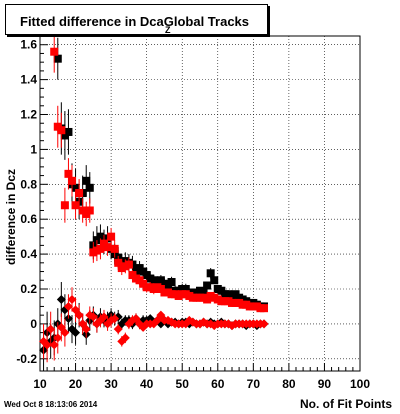 The image size is (400, 414). I want to click on x-tick-label: 80, so click(289, 384).